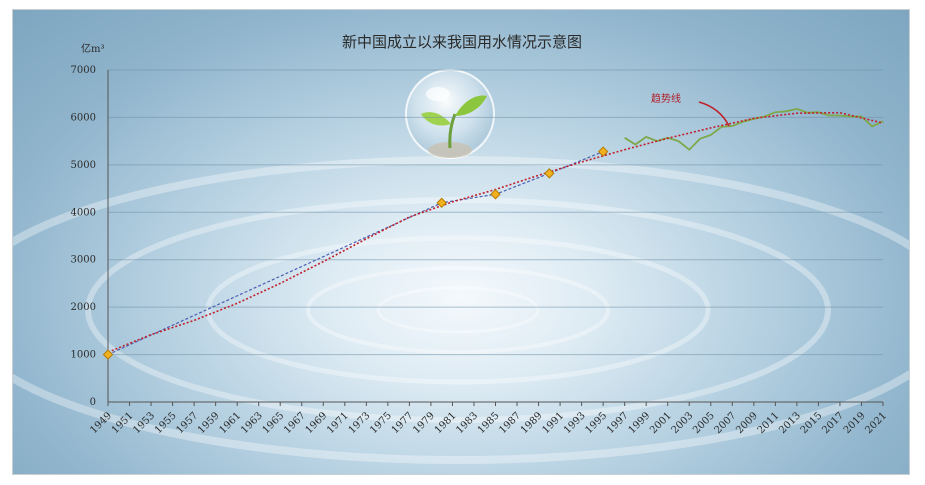 This screenshot has height=485, width=925. Describe the element at coordinates (683, 423) in the screenshot. I see `x-tick-label: 2003` at that location.